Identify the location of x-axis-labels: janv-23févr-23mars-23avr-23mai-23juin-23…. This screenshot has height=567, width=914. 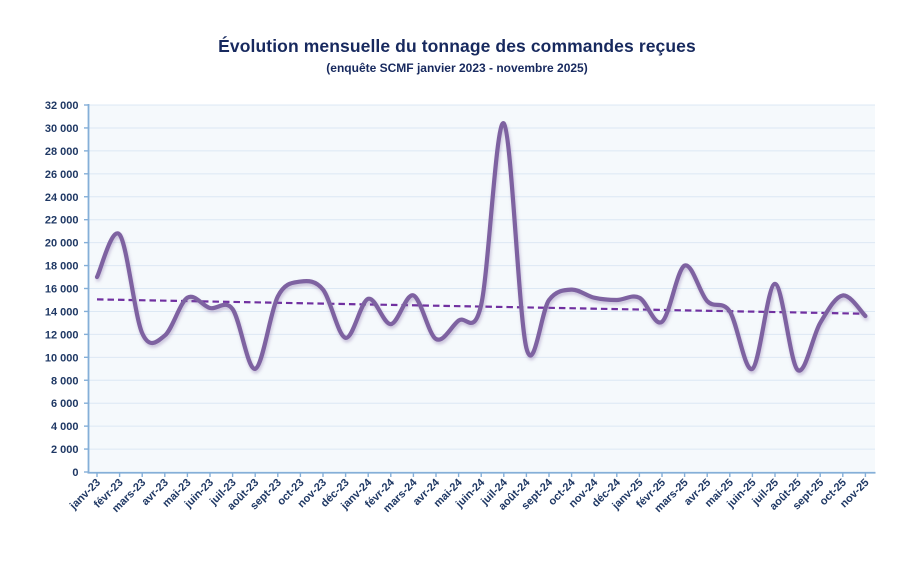
(469, 495).